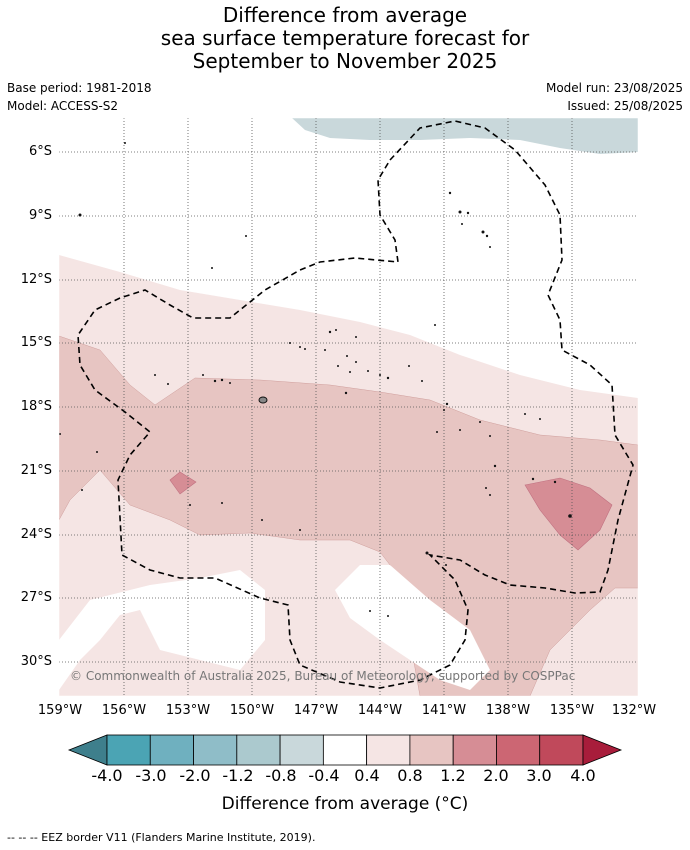 Image resolution: width=690 pixels, height=850 pixels. What do you see at coordinates (412, 627) in the screenshot?
I see `neutral-region-south` at bounding box center [412, 627].